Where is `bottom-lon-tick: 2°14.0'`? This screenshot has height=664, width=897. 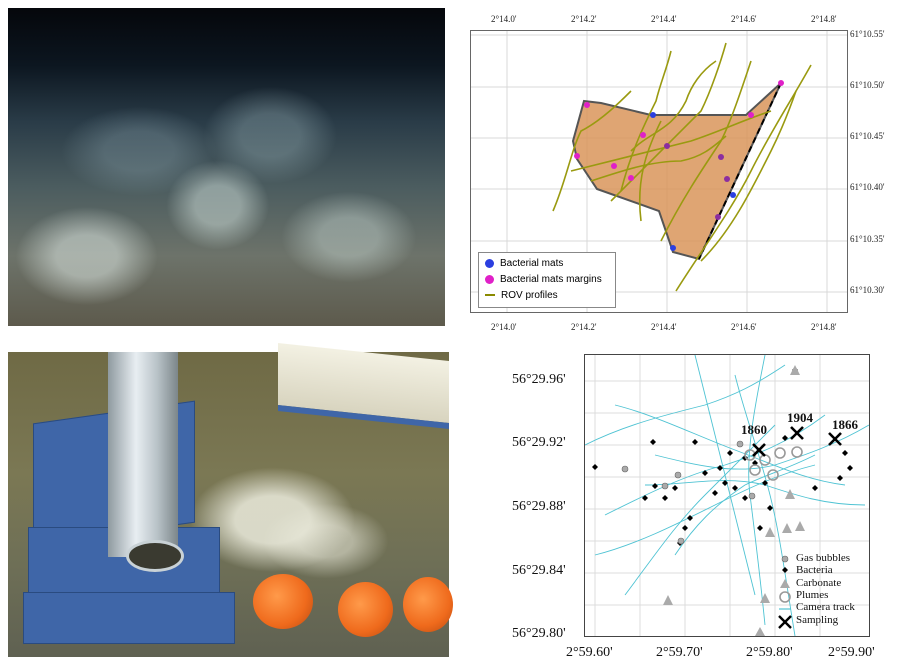
bottom-lon-tick: 2°14.0' is located at coordinates (504, 327).